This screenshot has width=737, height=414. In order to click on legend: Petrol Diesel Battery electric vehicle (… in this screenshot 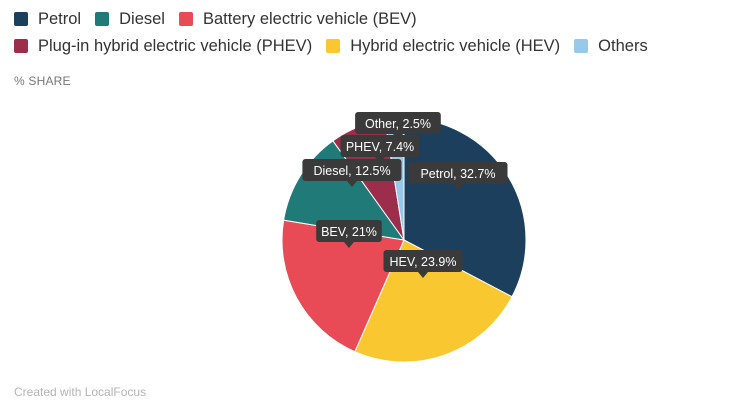, I will do `click(371, 32)`.